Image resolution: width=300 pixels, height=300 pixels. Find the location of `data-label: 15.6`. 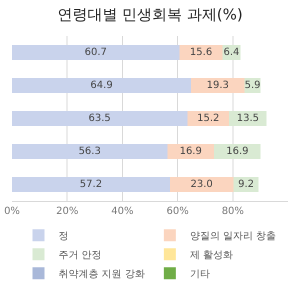

data-label: 15.6 is located at coordinates (201, 52).